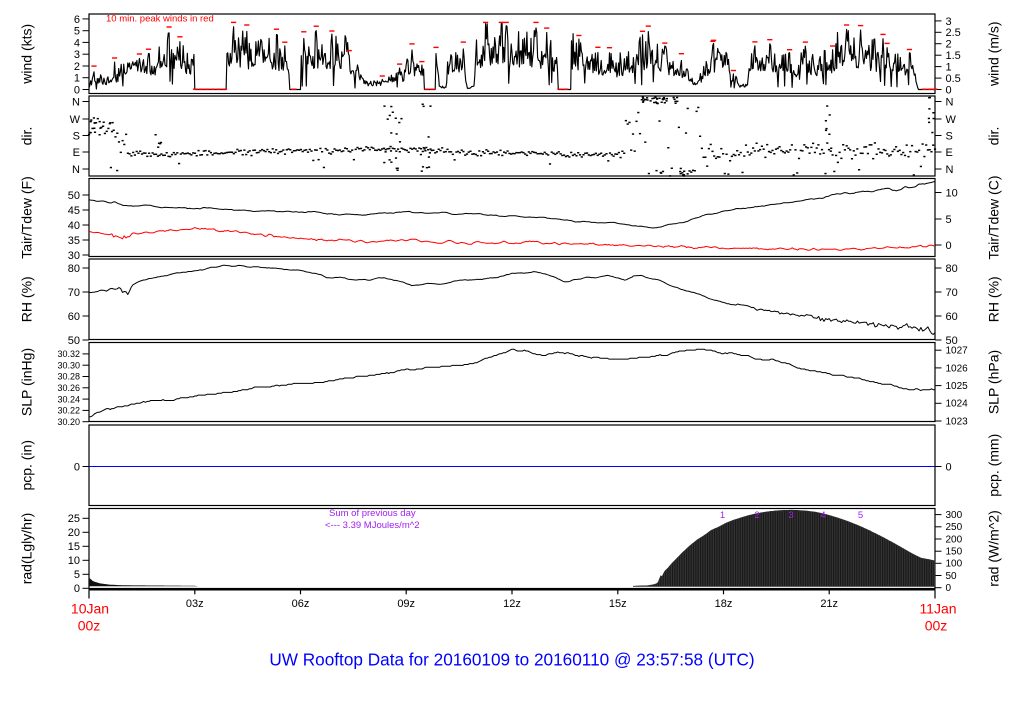  Describe the element at coordinates (994, 217) in the screenshot. I see `svg-text: Tair/Tdew (C)` at that location.